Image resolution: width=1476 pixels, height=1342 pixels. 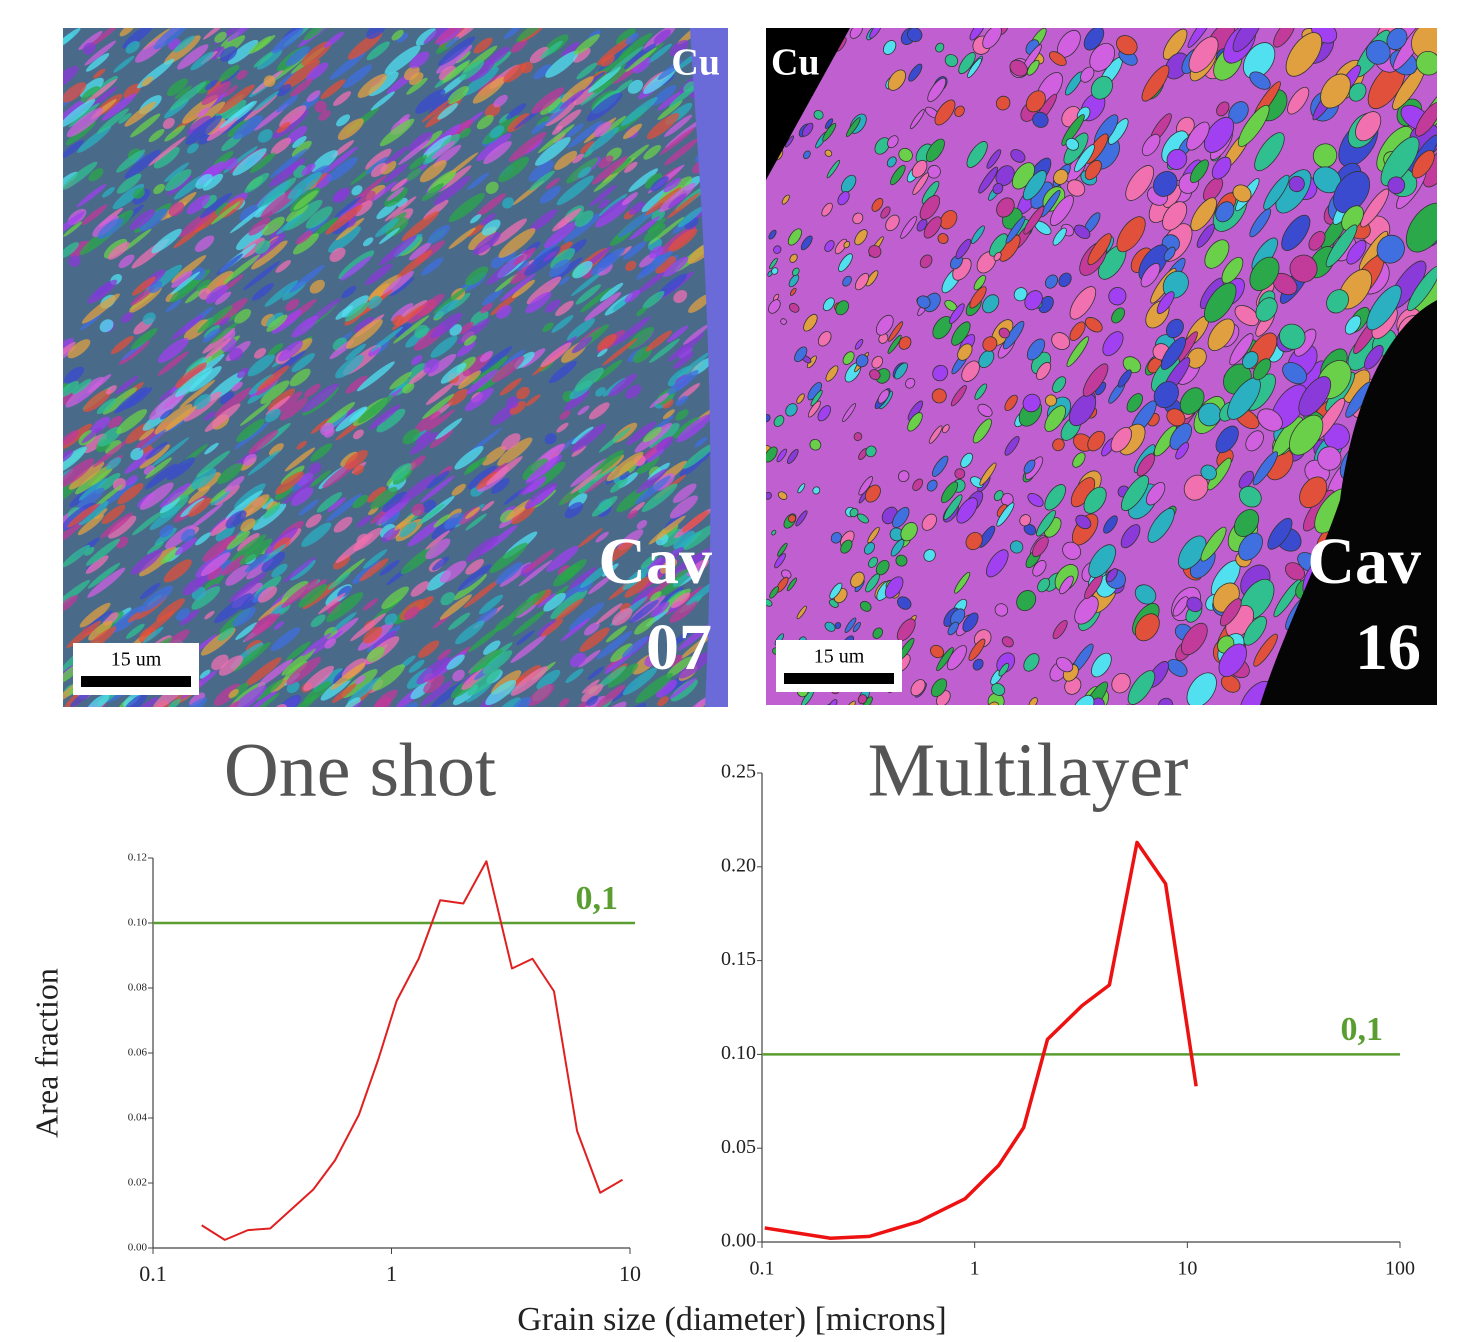 What do you see at coordinates (391, 1273) in the screenshot?
I see `x-tick-label: 1` at bounding box center [391, 1273].